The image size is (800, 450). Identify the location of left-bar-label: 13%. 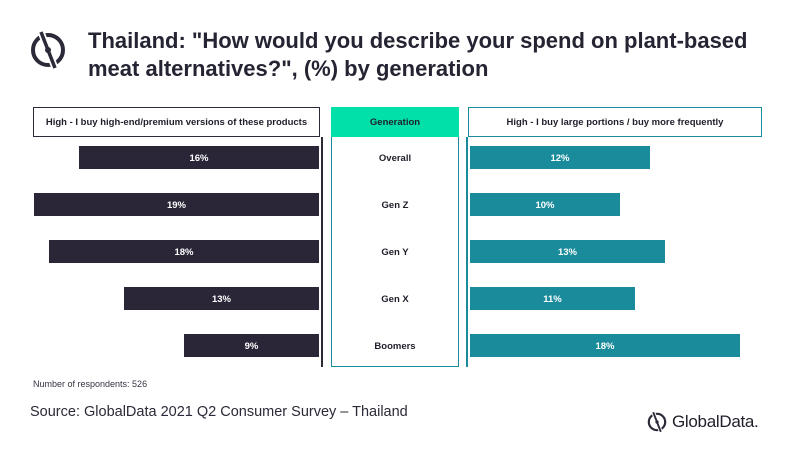
(222, 299).